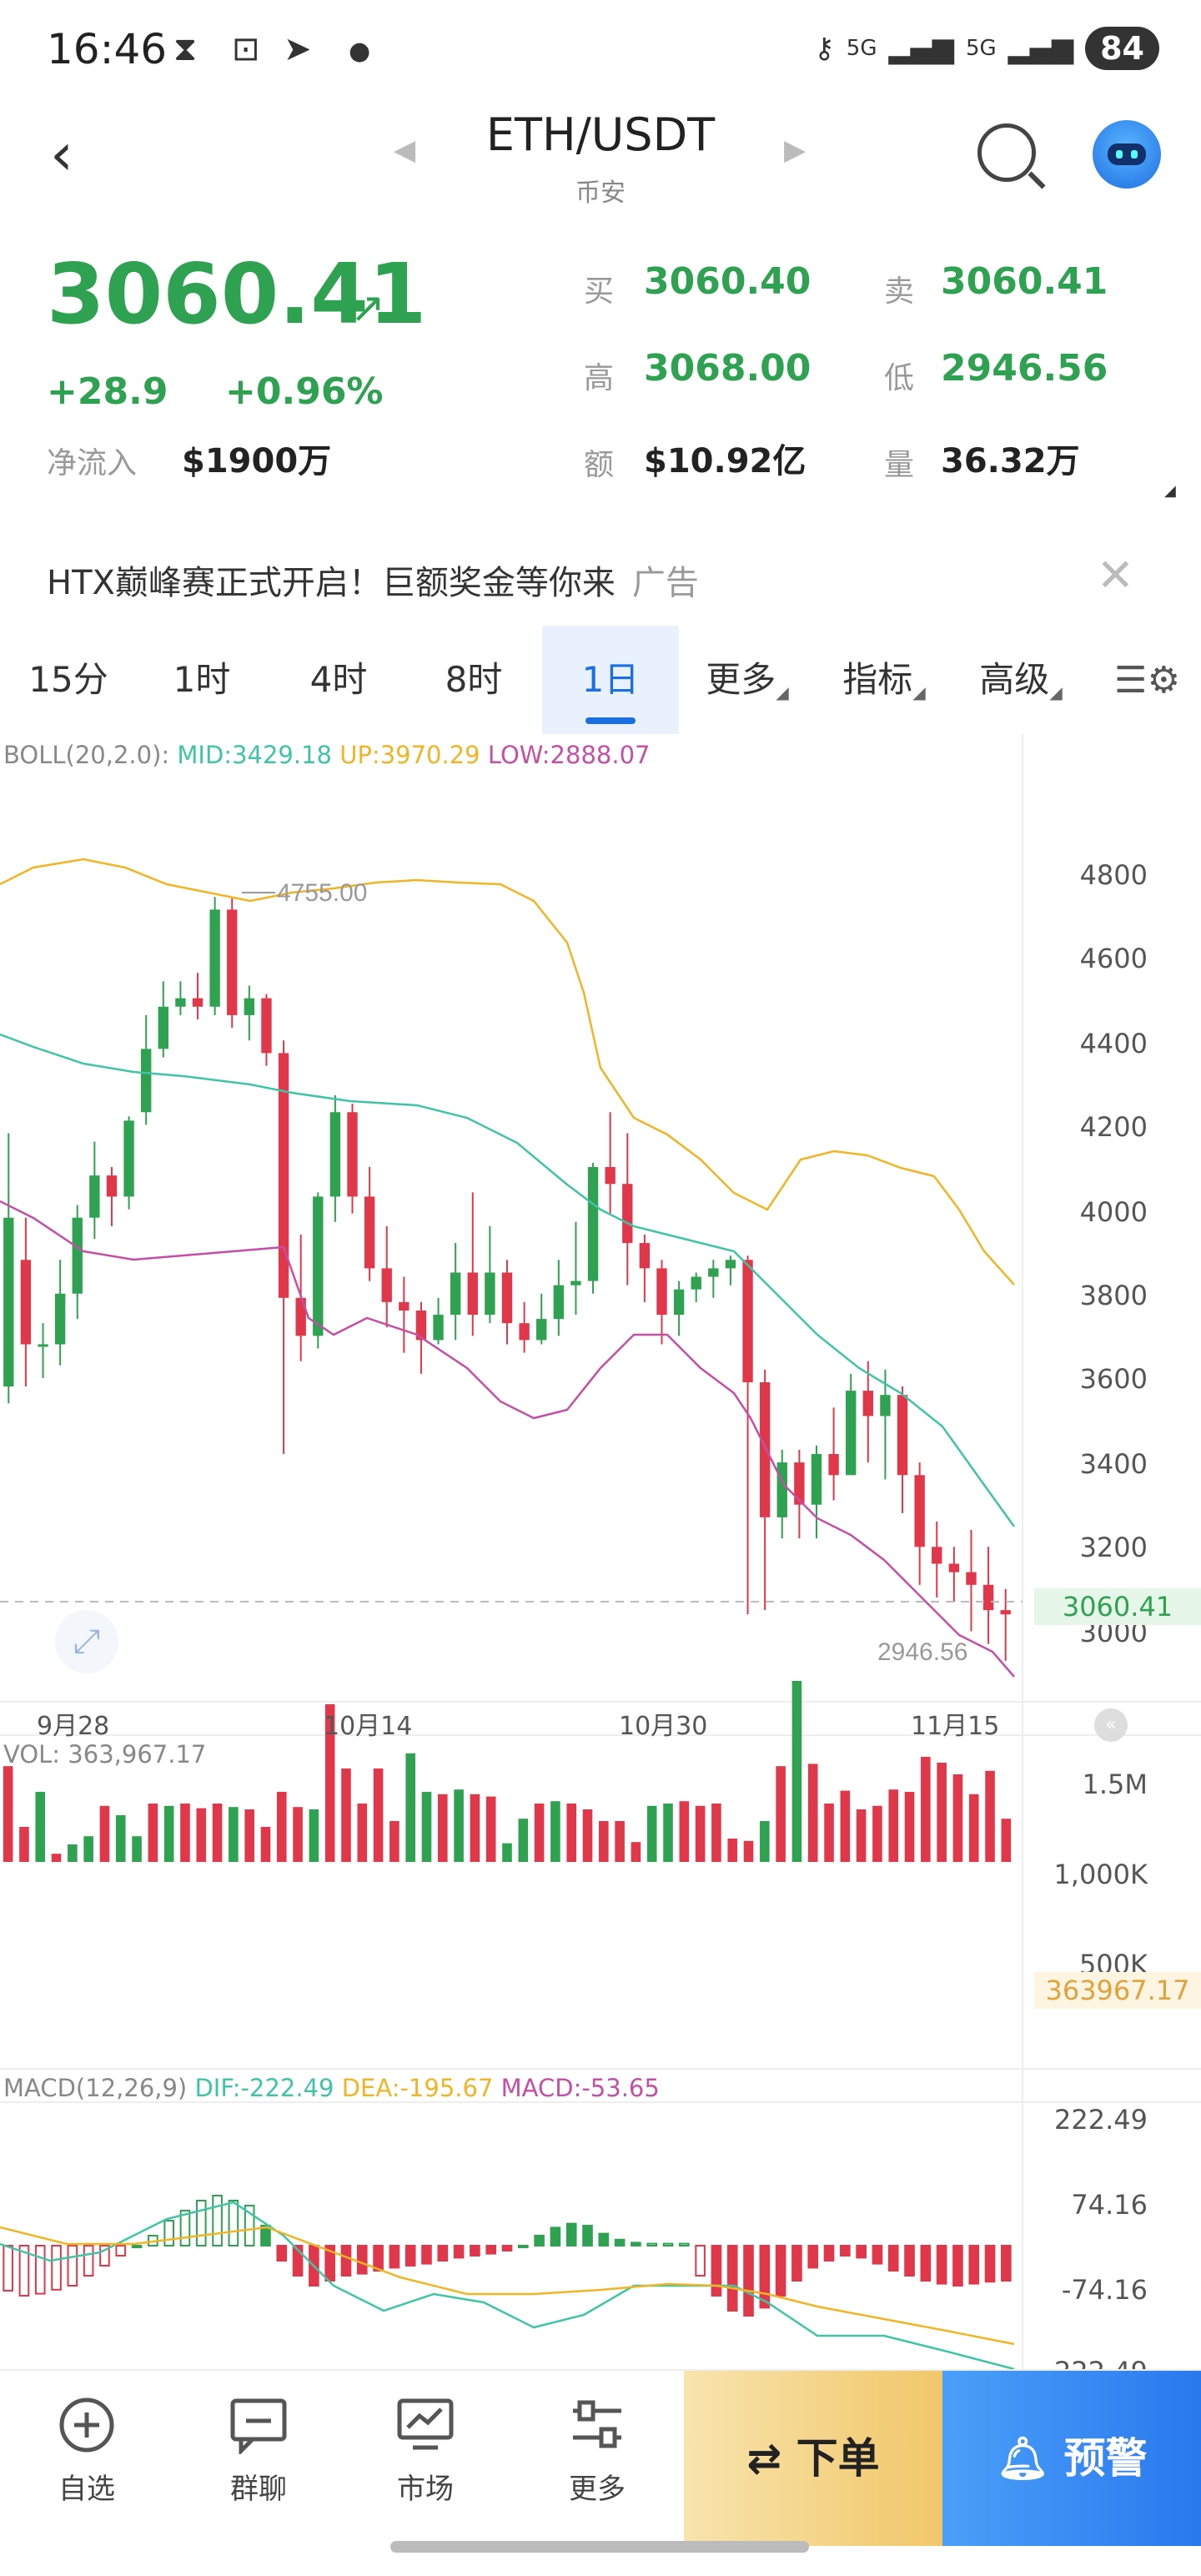 The image size is (1201, 2576). What do you see at coordinates (601, 134) in the screenshot?
I see `pair-title: ETH/USDT` at bounding box center [601, 134].